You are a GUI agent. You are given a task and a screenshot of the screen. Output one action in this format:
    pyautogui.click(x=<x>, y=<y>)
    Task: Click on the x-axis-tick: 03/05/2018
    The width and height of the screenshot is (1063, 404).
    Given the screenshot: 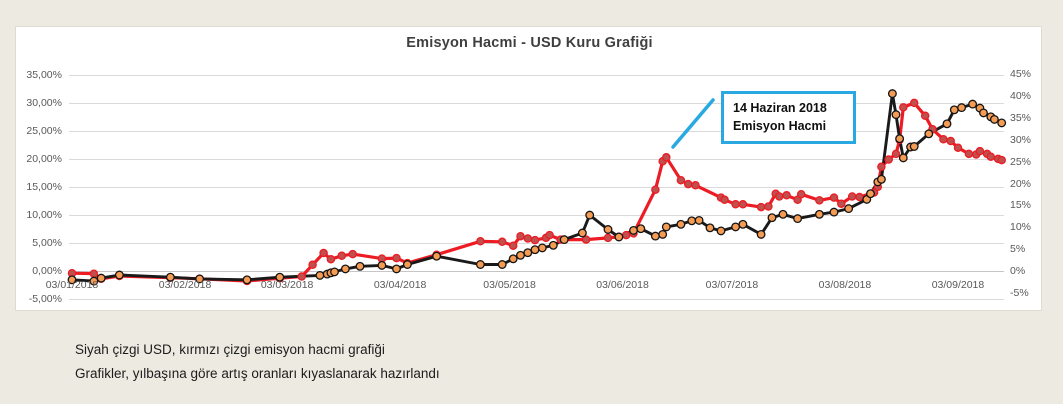 What is the action you would take?
    pyautogui.click(x=509, y=285)
    